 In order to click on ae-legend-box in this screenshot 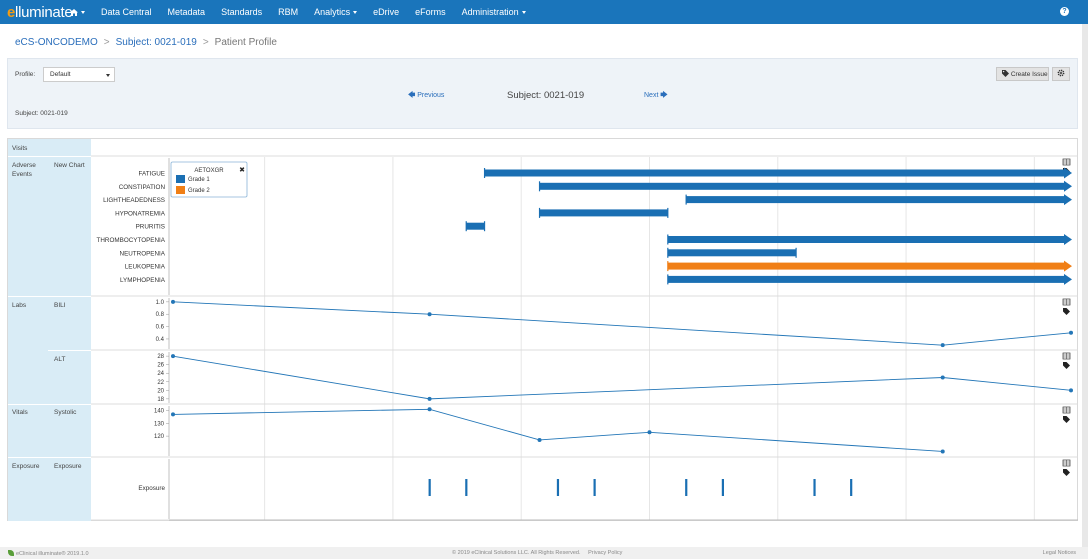, I will do `click(209, 179)`.